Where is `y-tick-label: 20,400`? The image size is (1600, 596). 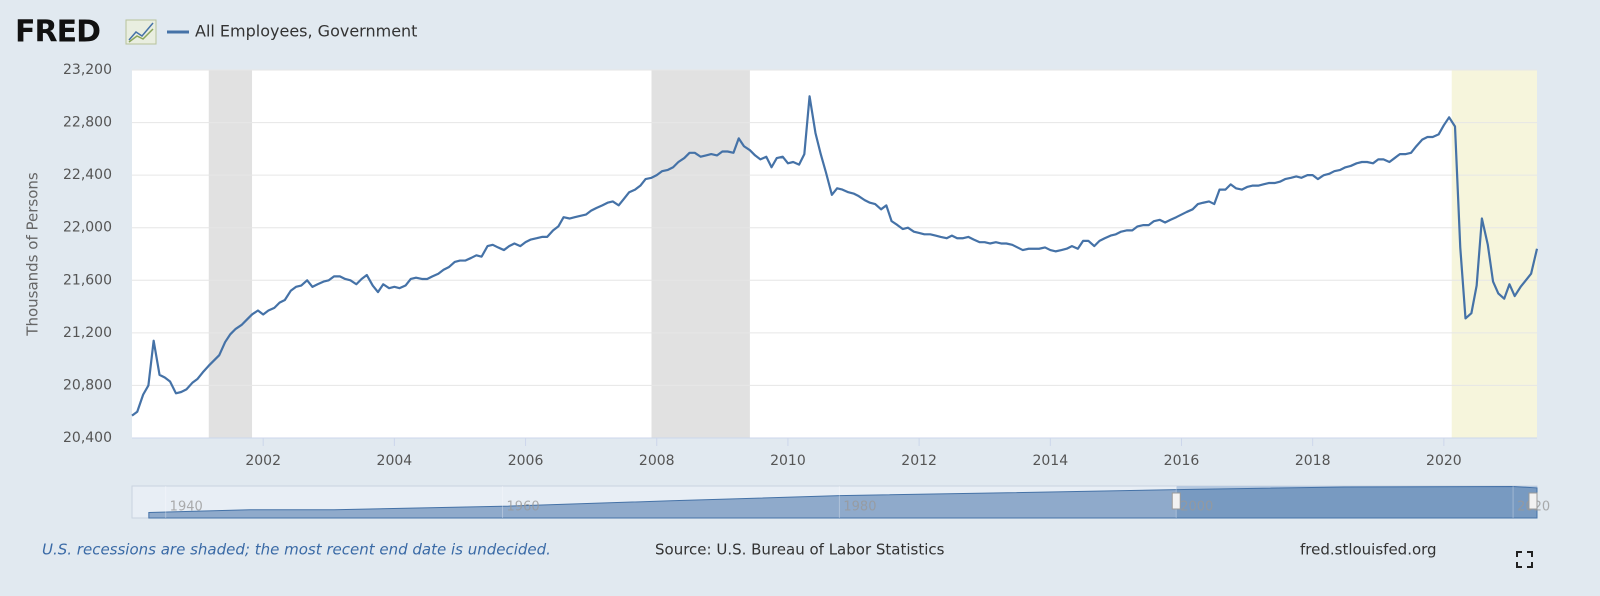
y-tick-label: 20,400 is located at coordinates (87, 438).